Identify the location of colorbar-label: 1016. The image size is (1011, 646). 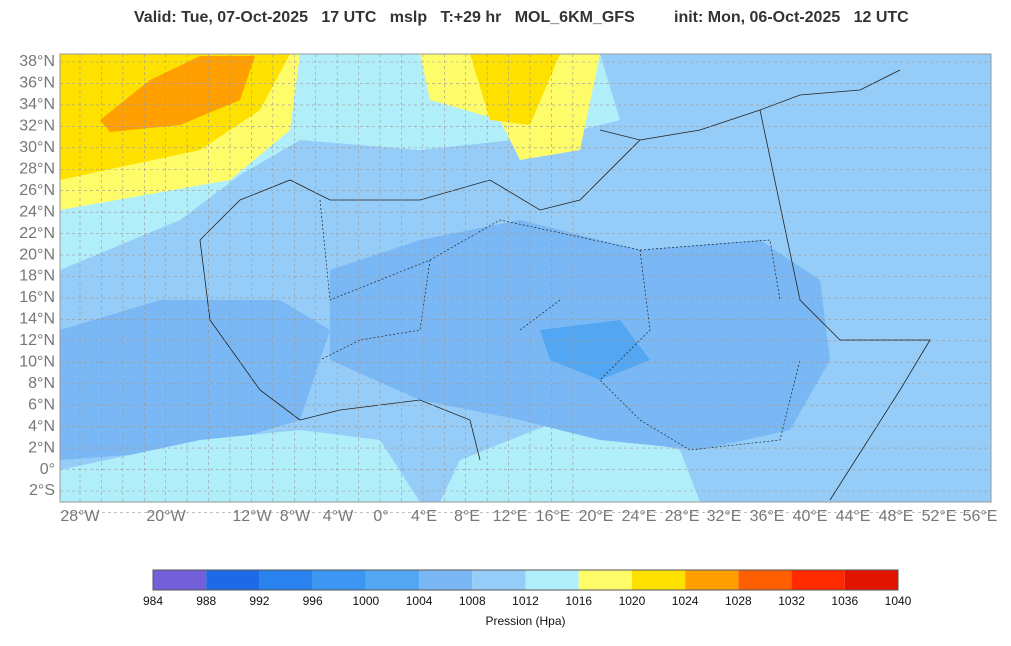
(578, 601).